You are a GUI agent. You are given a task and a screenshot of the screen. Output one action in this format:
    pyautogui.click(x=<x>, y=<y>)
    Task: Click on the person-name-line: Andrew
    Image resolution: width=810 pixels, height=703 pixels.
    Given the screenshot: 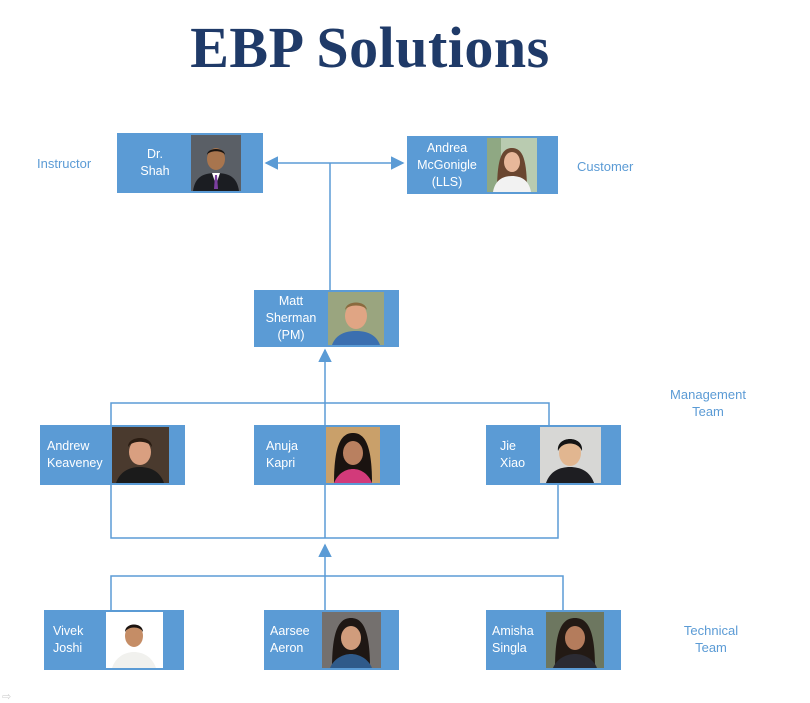 What is the action you would take?
    pyautogui.click(x=68, y=446)
    